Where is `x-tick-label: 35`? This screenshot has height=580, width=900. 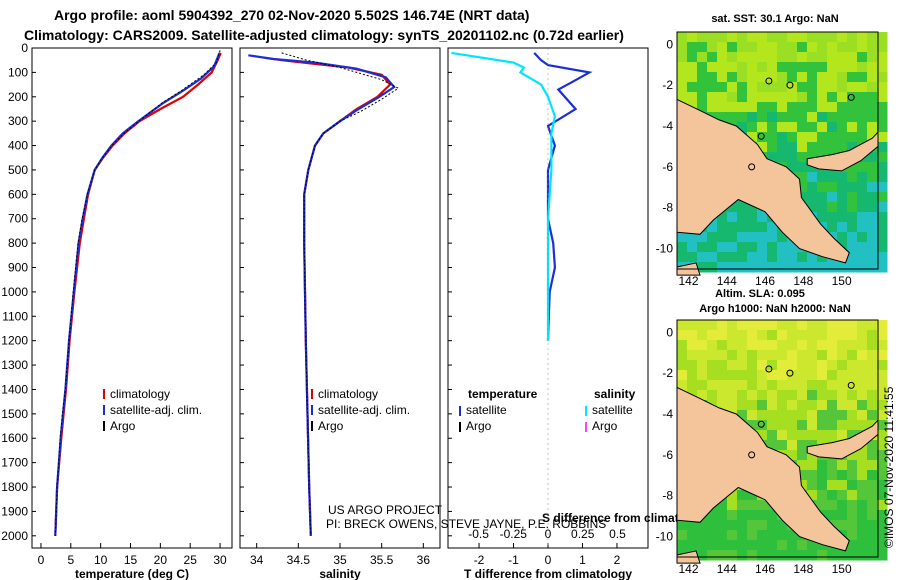
x-tick-label: 35 is located at coordinates (340, 560).